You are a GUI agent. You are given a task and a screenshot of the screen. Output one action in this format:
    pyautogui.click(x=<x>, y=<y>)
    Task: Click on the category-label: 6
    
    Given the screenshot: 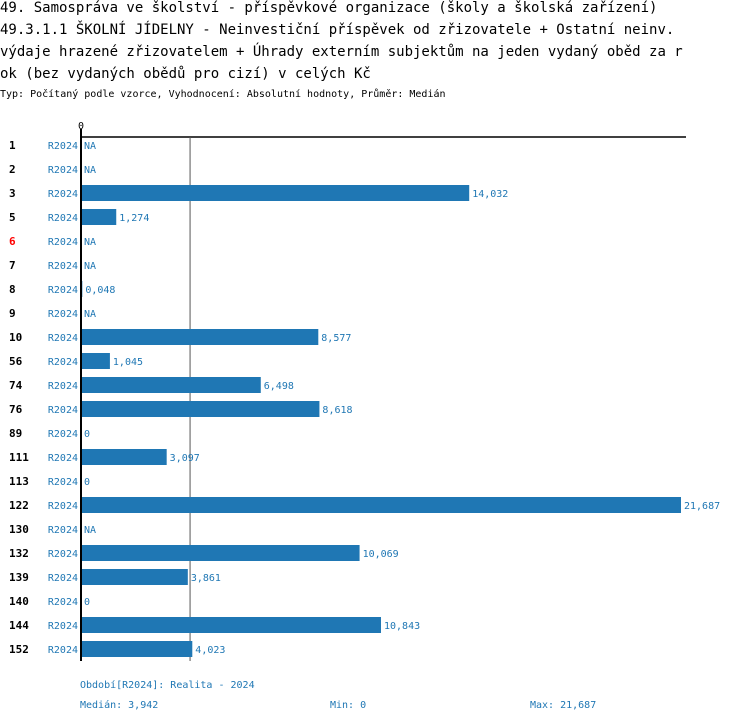 What is the action you would take?
    pyautogui.click(x=12, y=241)
    